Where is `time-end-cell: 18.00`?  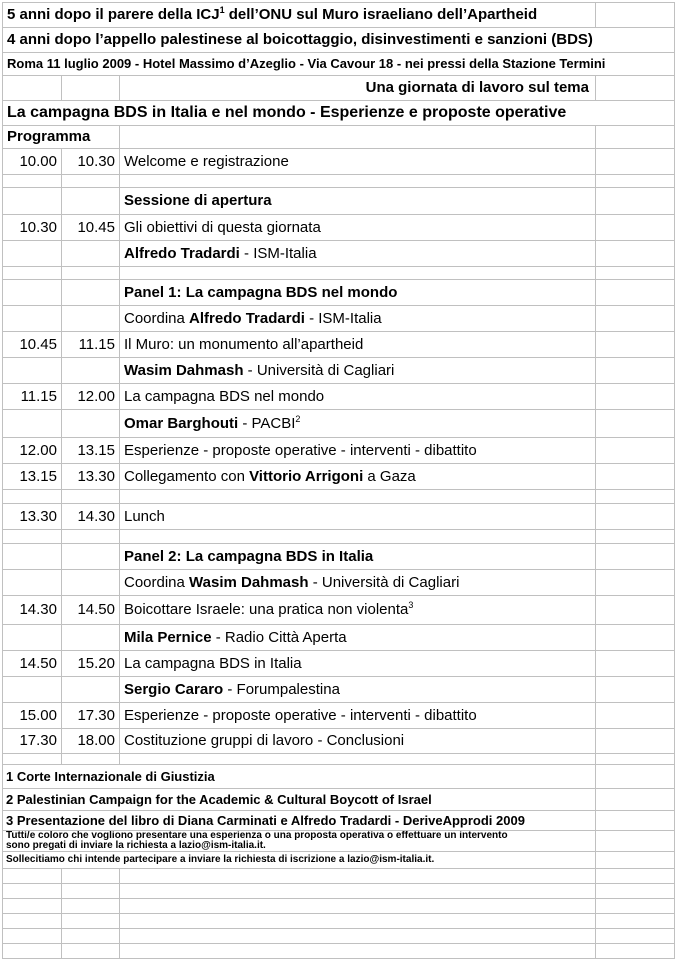
time-end-cell: 18.00 is located at coordinates (90, 741).